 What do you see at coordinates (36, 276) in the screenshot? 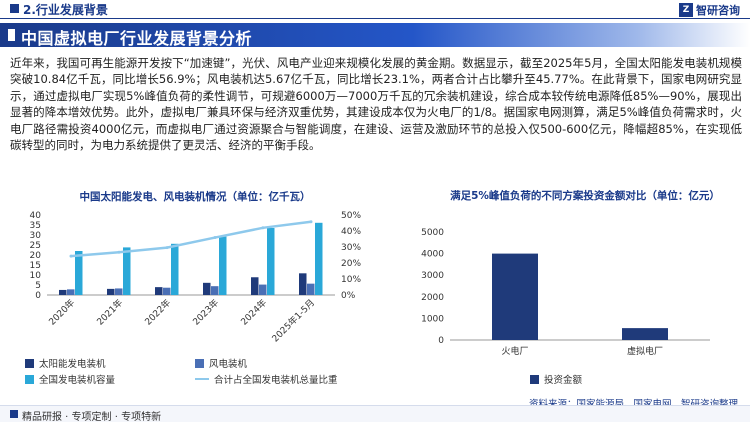
I see `chart1-y-tick-label: 10` at bounding box center [36, 276].